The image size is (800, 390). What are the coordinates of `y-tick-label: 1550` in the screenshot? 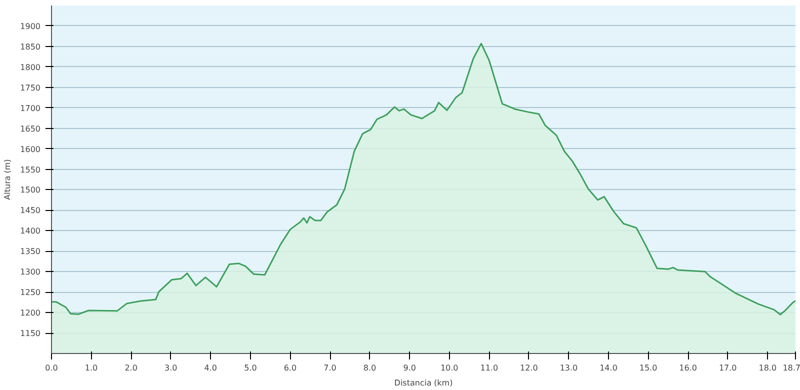 It's located at (30, 169).